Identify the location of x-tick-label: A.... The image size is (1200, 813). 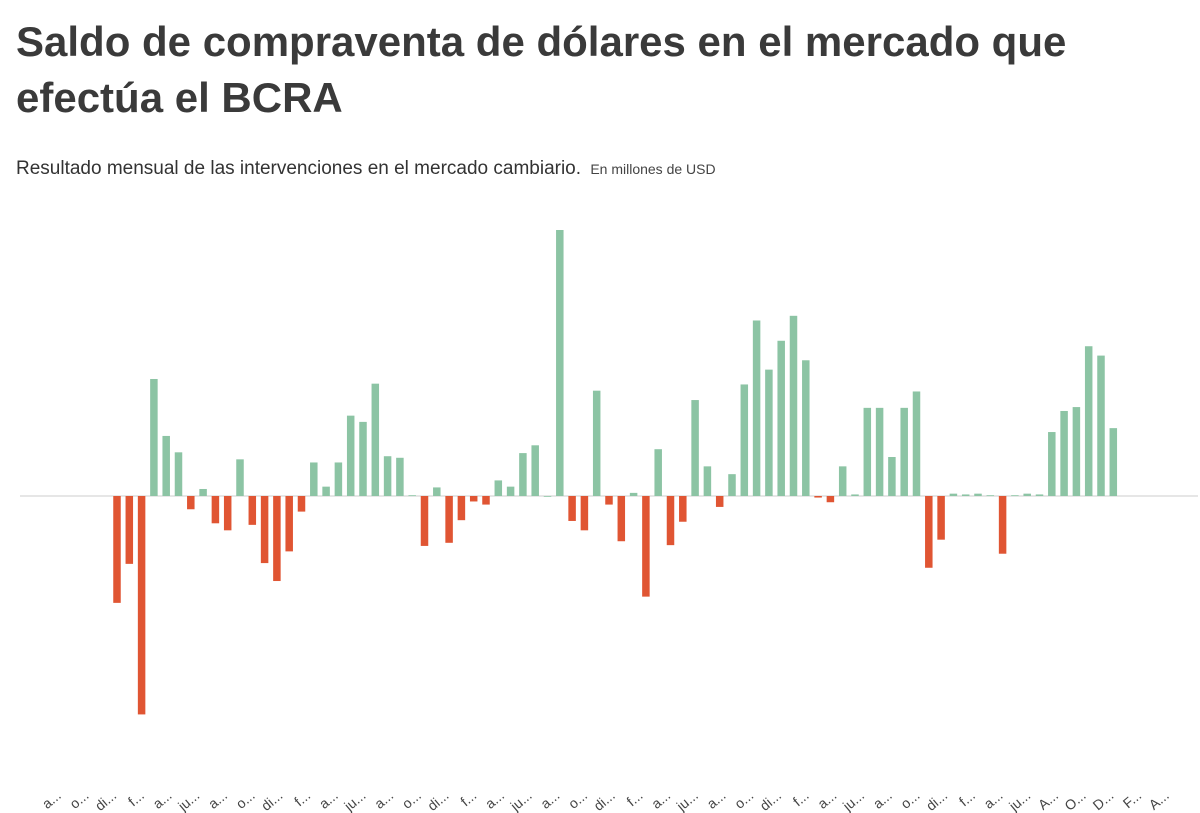
(1048, 800).